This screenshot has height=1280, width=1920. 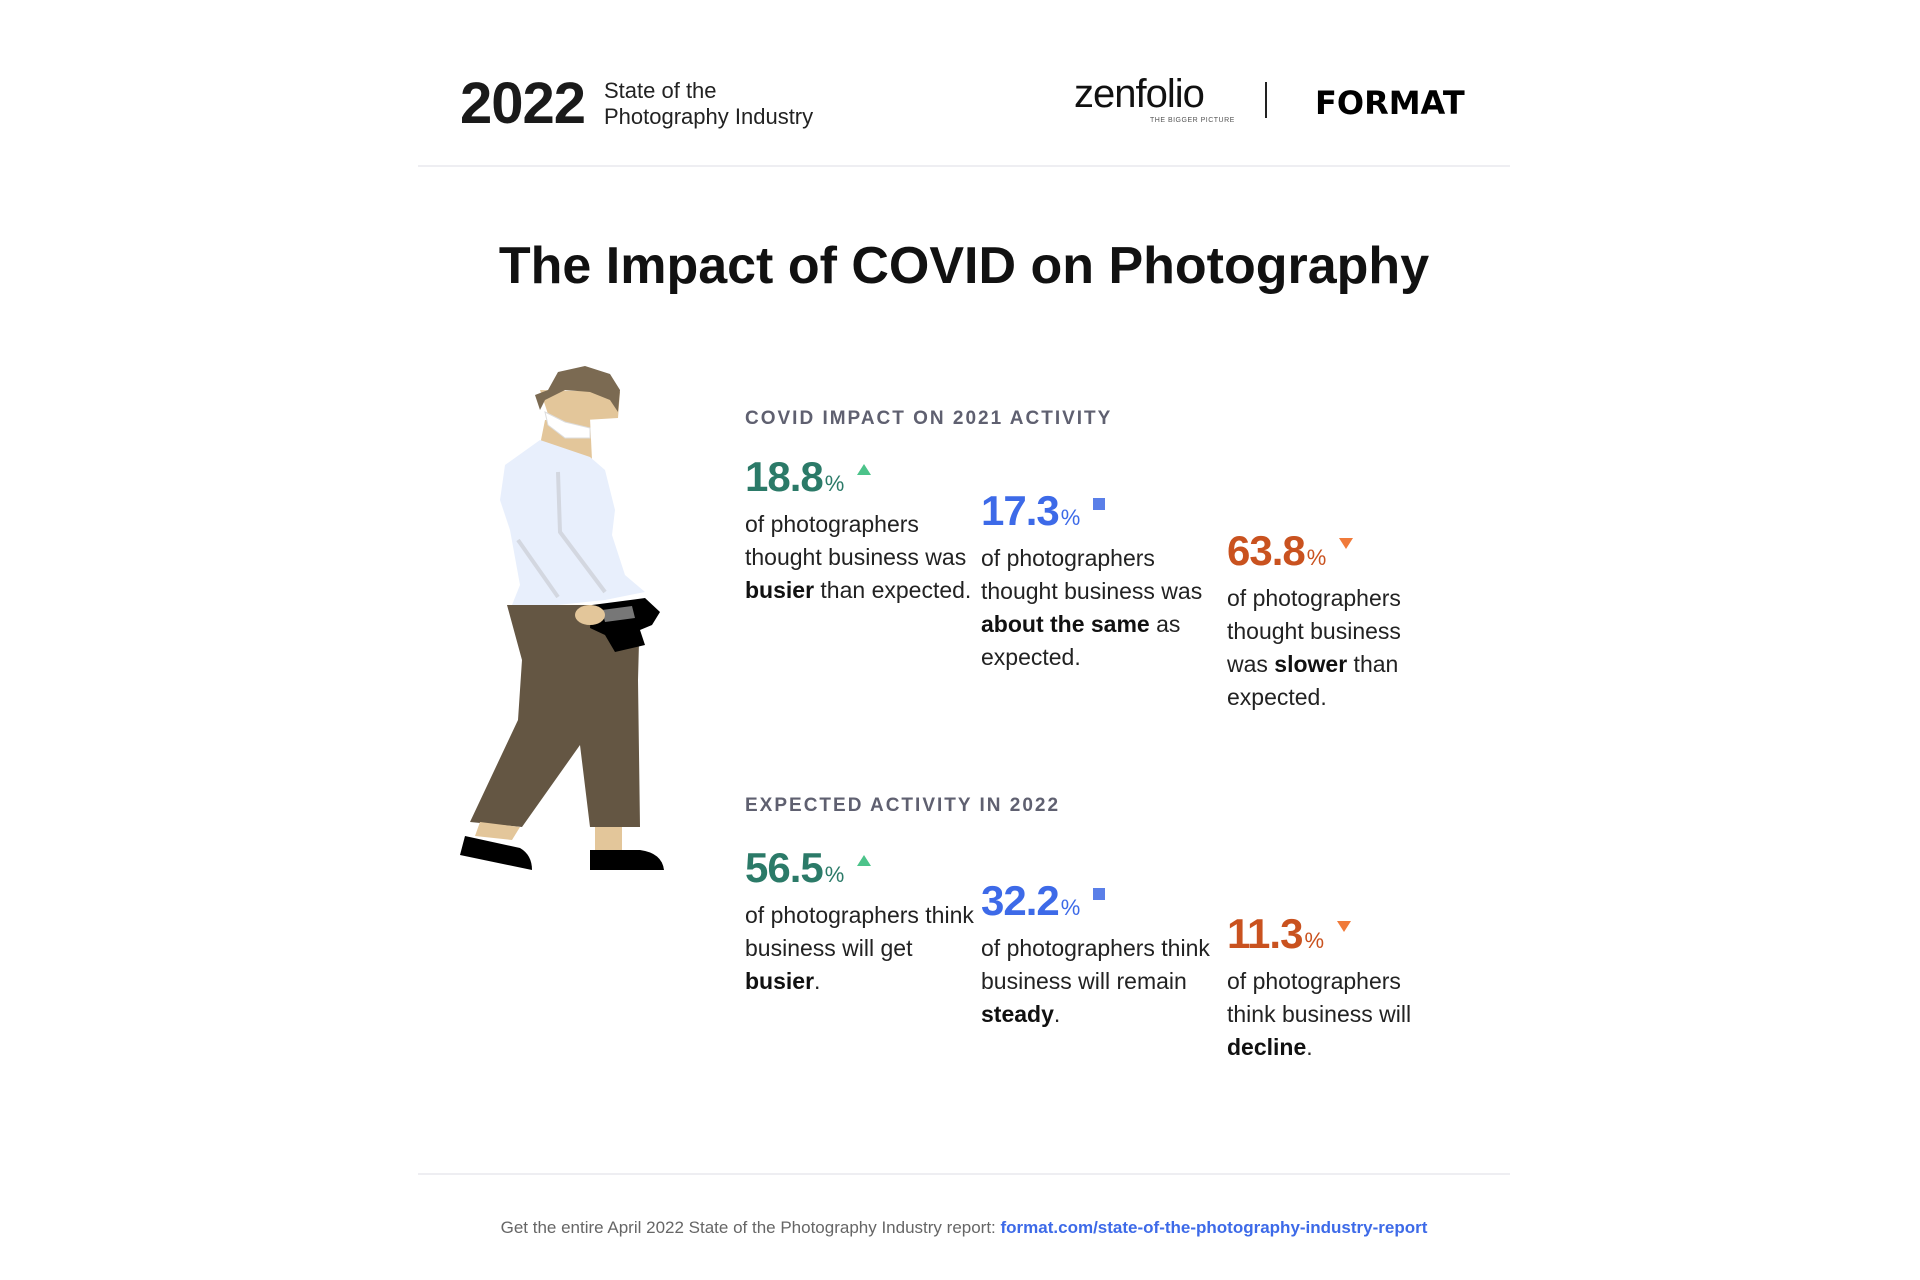 What do you see at coordinates (590, 615) in the screenshot?
I see `hand` at bounding box center [590, 615].